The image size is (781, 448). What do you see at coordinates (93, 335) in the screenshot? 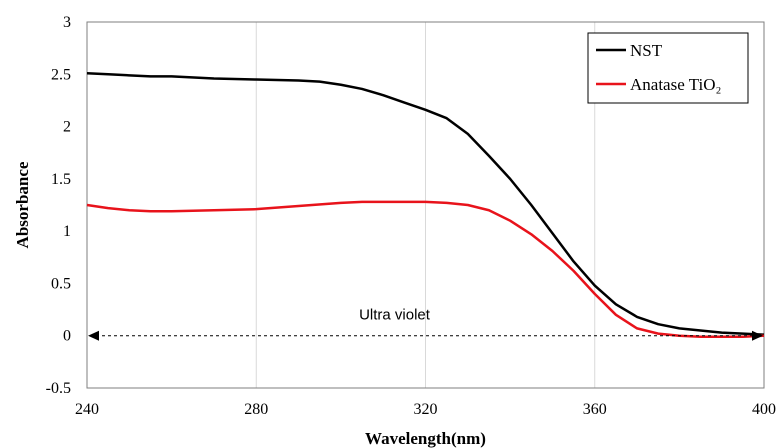
I see `arrow-head-left-icon` at bounding box center [93, 335].